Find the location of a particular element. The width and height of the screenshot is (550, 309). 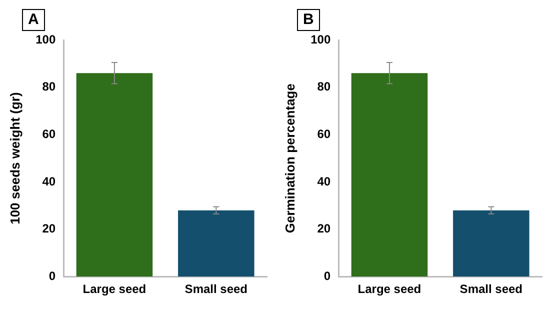

y-axis-title: 100 seeds weight (gr) is located at coordinates (14, 158).